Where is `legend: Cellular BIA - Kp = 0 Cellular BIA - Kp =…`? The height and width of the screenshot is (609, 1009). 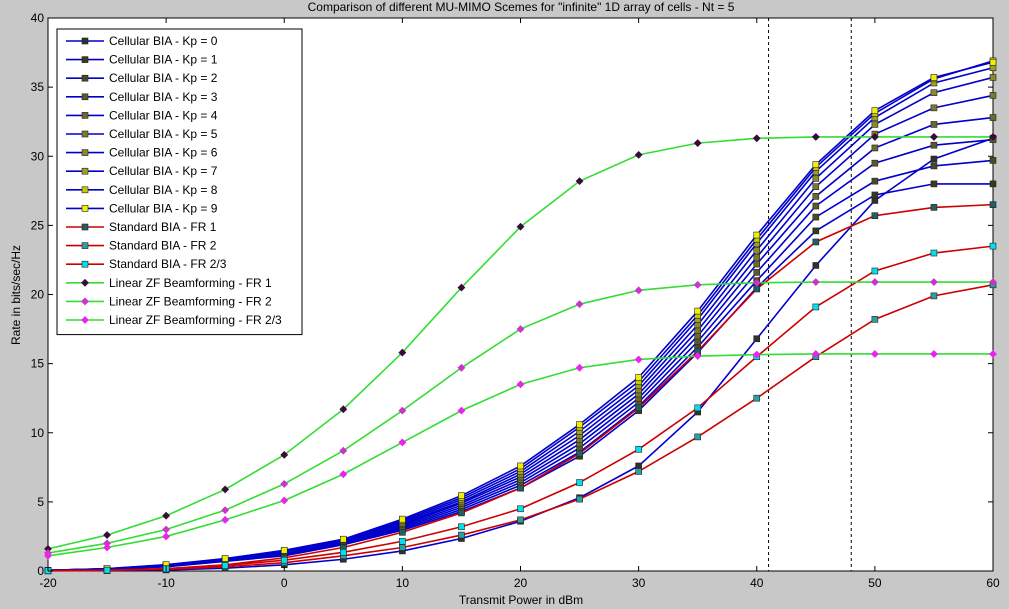 legend: Cellular BIA - Kp = 0 Cellular BIA - Kp =… is located at coordinates (179, 182).